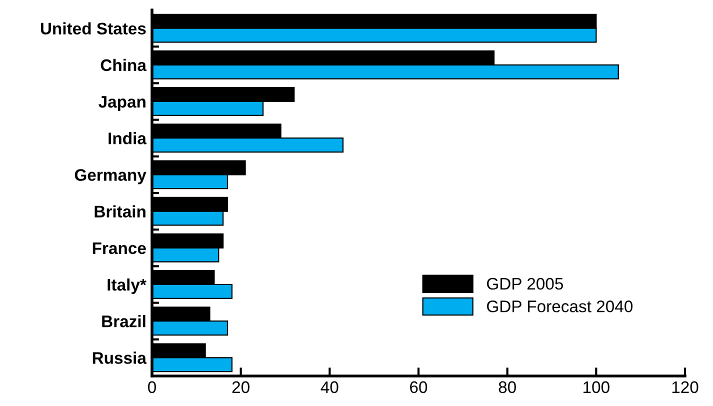 The width and height of the screenshot is (713, 406). Describe the element at coordinates (119, 358) in the screenshot. I see `y-tick-label: Russia` at that location.